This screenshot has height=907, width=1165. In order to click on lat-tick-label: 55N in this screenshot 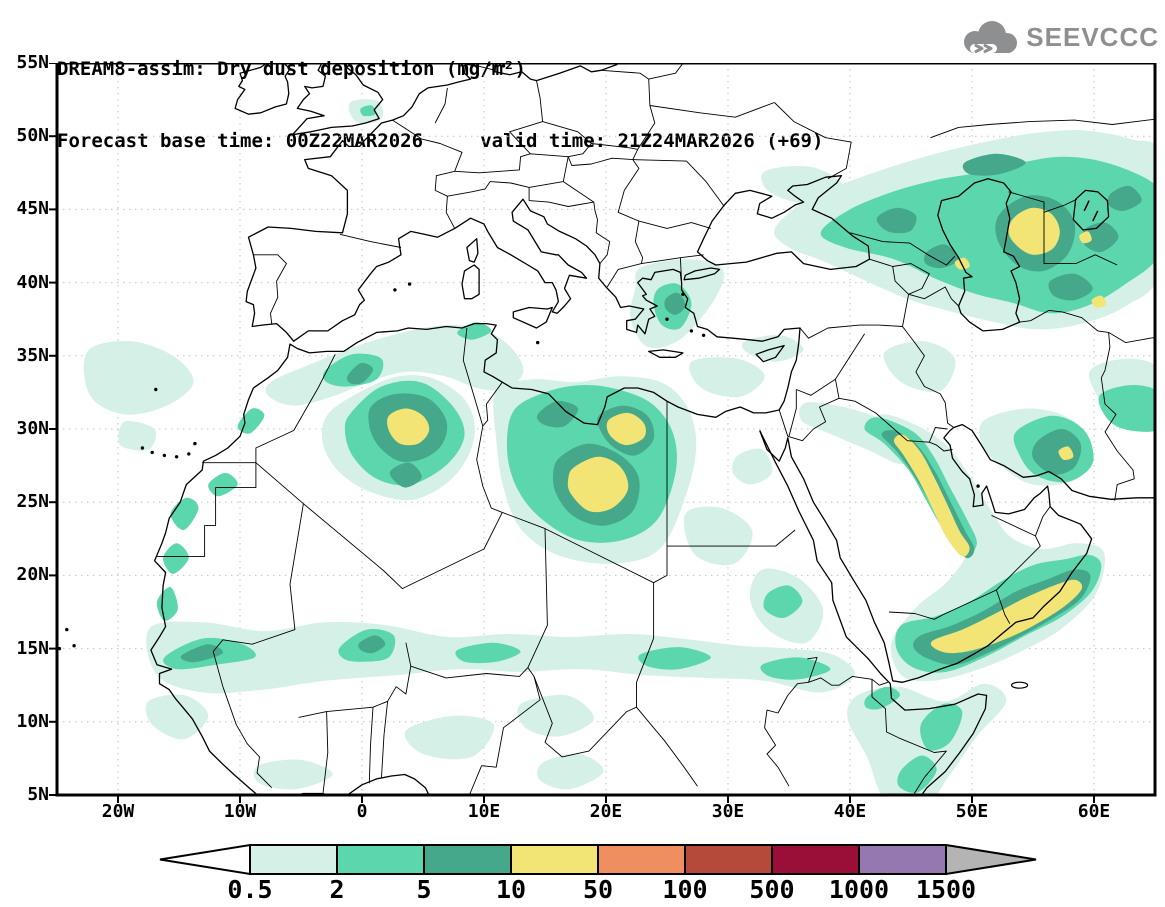, I will do `click(32, 62)`.